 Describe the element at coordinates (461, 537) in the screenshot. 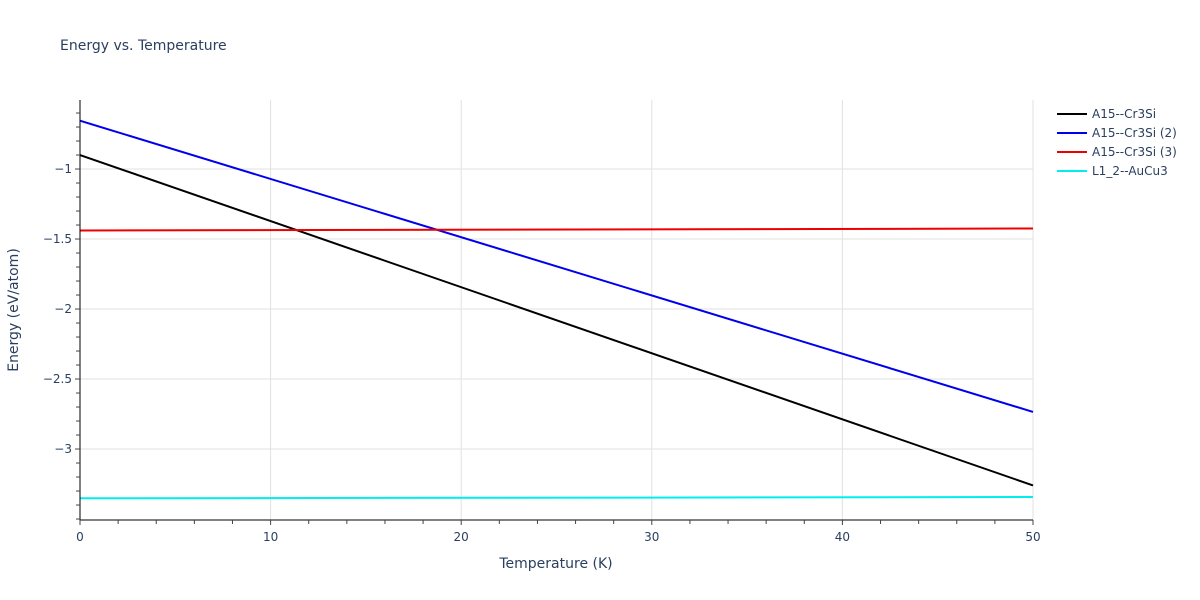

I see `x-tick-label: 20` at that location.